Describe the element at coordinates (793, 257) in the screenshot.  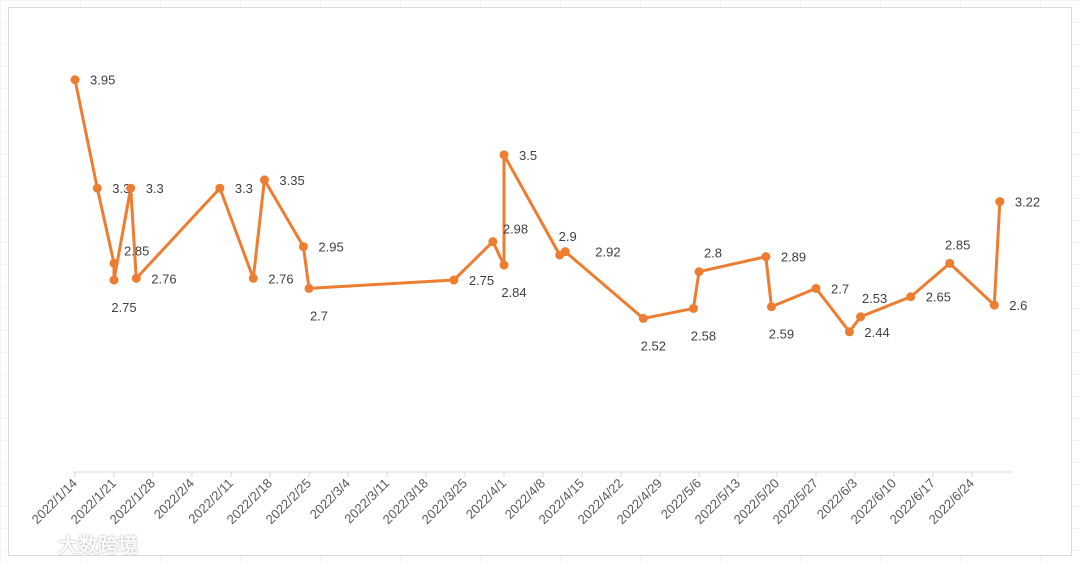
I see `data-label: 2.89` at that location.